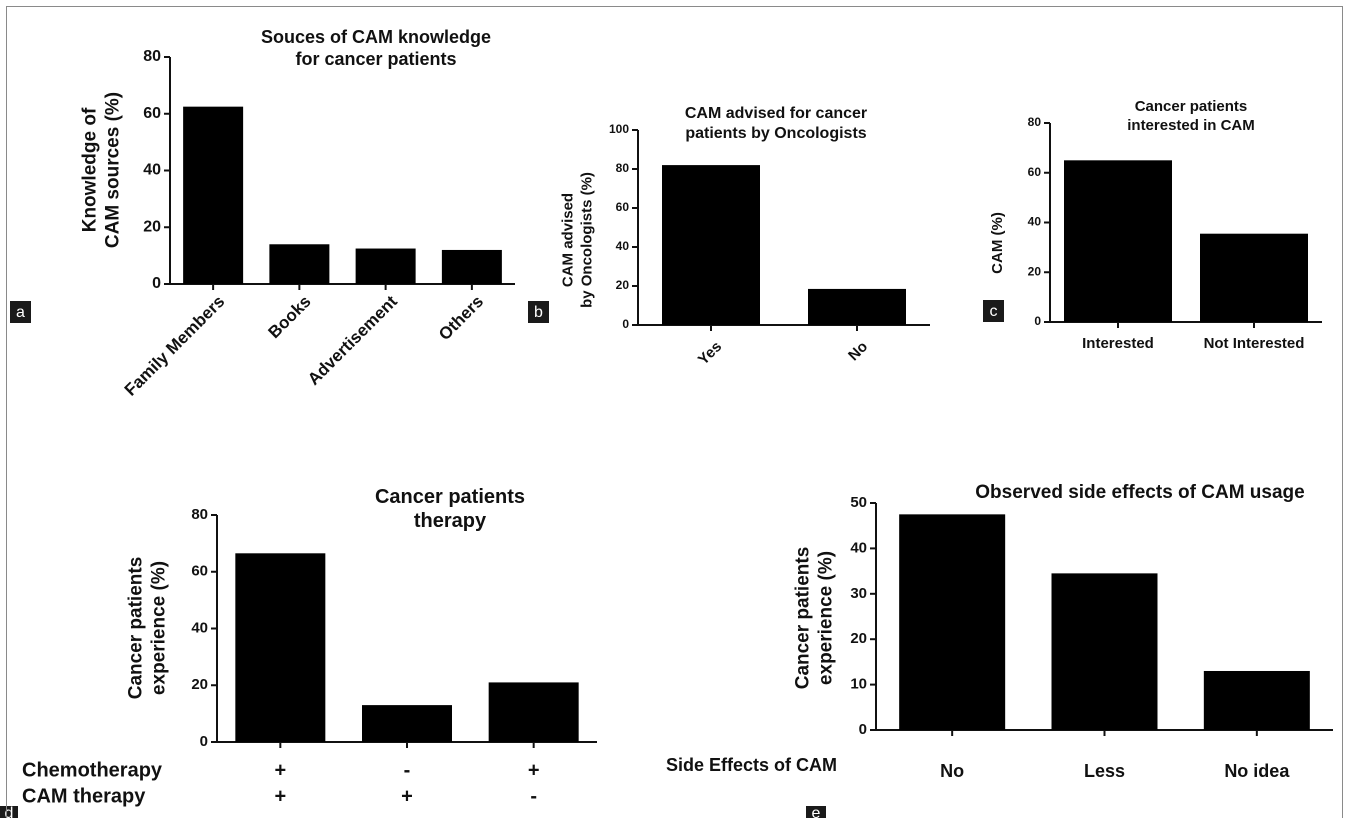  I want to click on panel-letter: a, so click(20, 312).